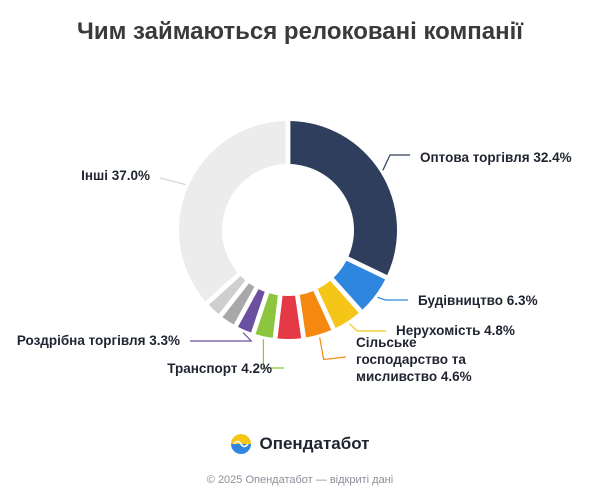 This screenshot has width=600, height=500. What do you see at coordinates (300, 480) in the screenshot?
I see `footer-copyright: © 2025 Опендатабот — відкриті дані` at bounding box center [300, 480].